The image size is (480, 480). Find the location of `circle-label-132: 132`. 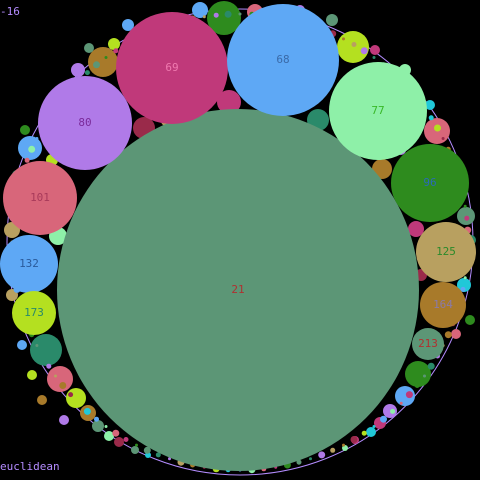

circle-label-132: 132 is located at coordinates (29, 263).